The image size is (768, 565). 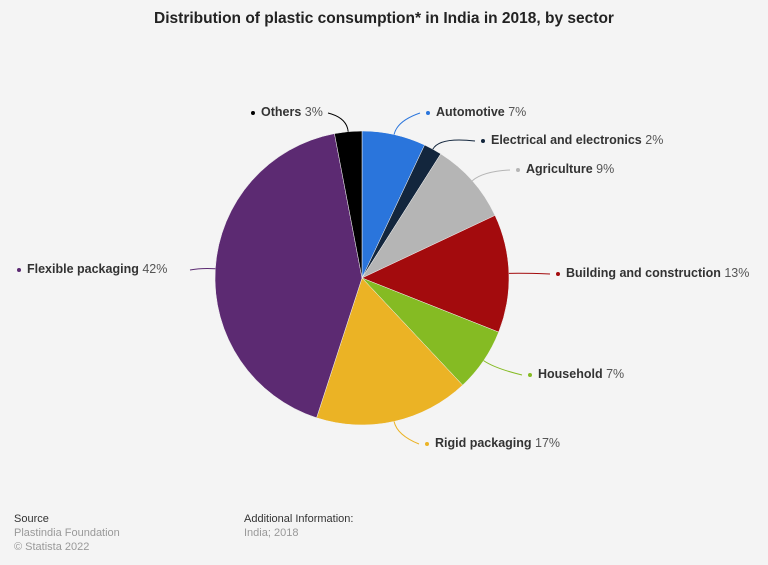 What do you see at coordinates (428, 216) in the screenshot?
I see `pie-slice-agriculture` at bounding box center [428, 216].